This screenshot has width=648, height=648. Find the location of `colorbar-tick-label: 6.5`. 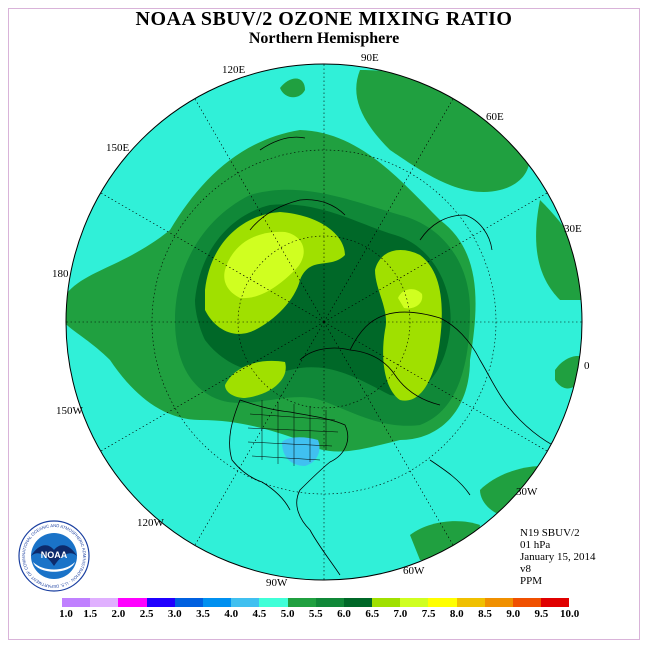

colorbar-tick-label: 6.5 is located at coordinates (372, 614).